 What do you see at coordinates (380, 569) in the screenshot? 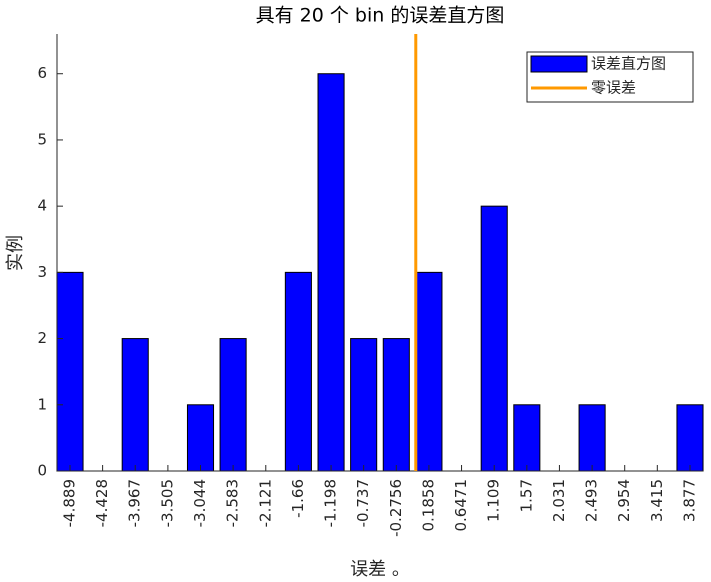
I see `x-axis-label: 误差 。` at bounding box center [380, 569].